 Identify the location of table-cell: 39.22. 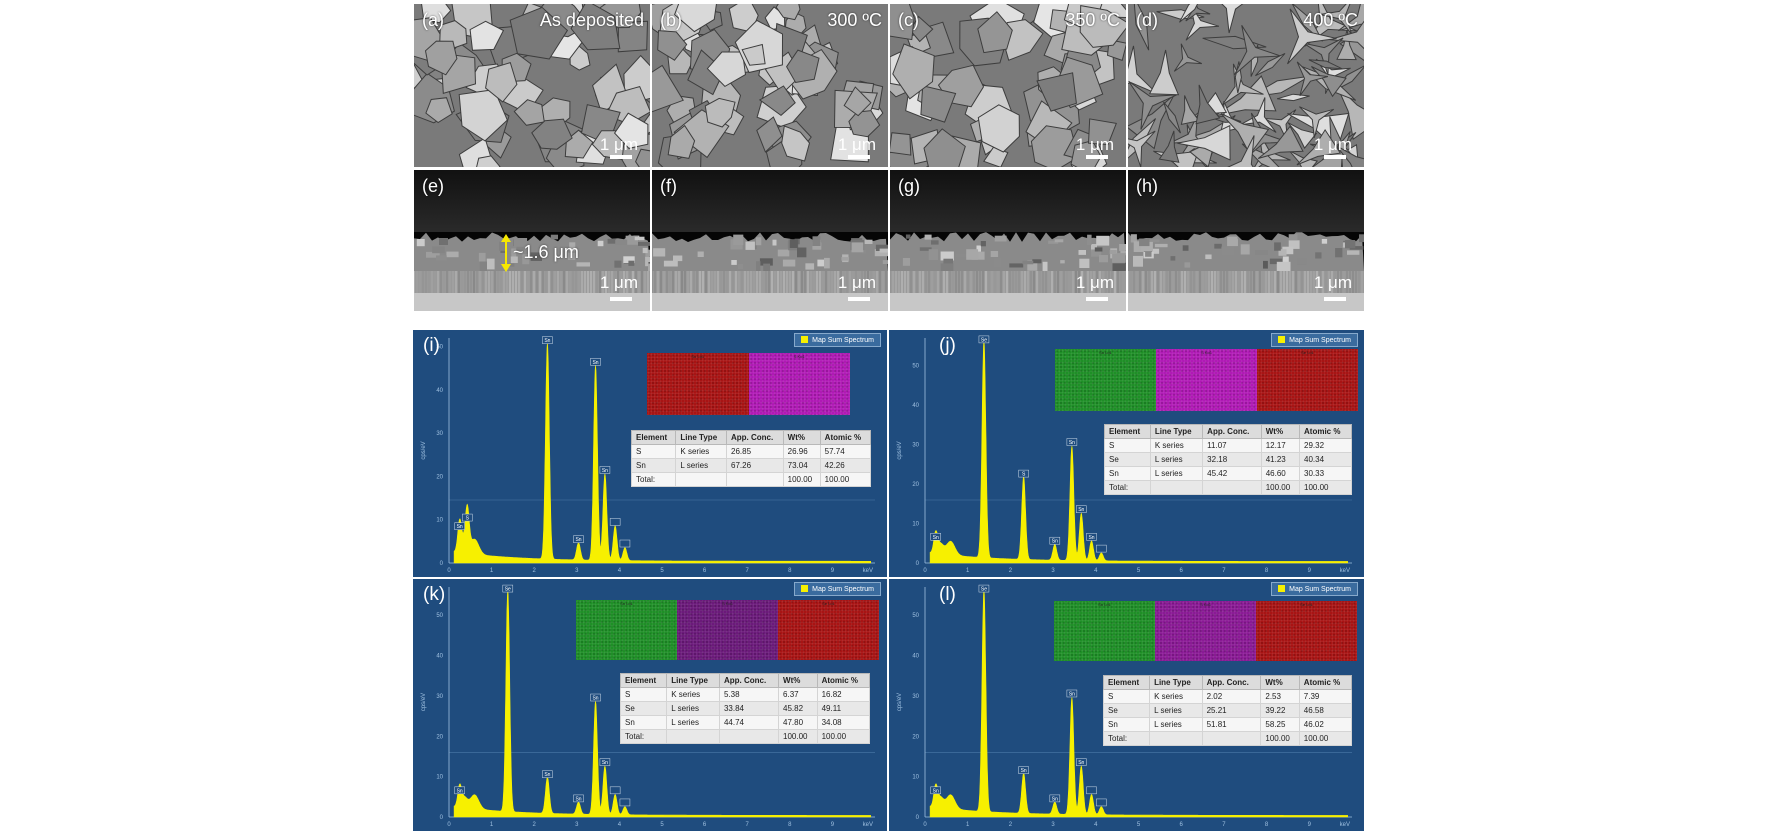
(1280, 710).